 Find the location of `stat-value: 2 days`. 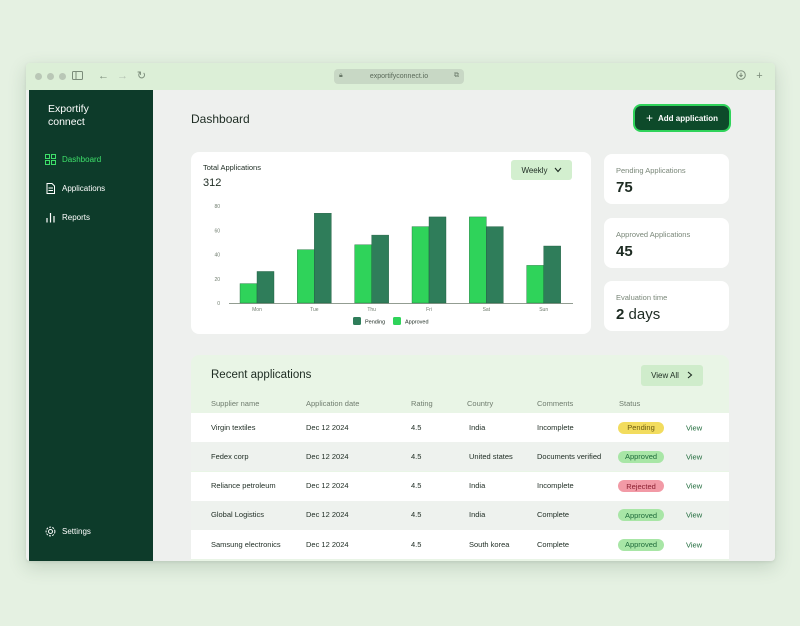

stat-value: 2 days is located at coordinates (638, 314).